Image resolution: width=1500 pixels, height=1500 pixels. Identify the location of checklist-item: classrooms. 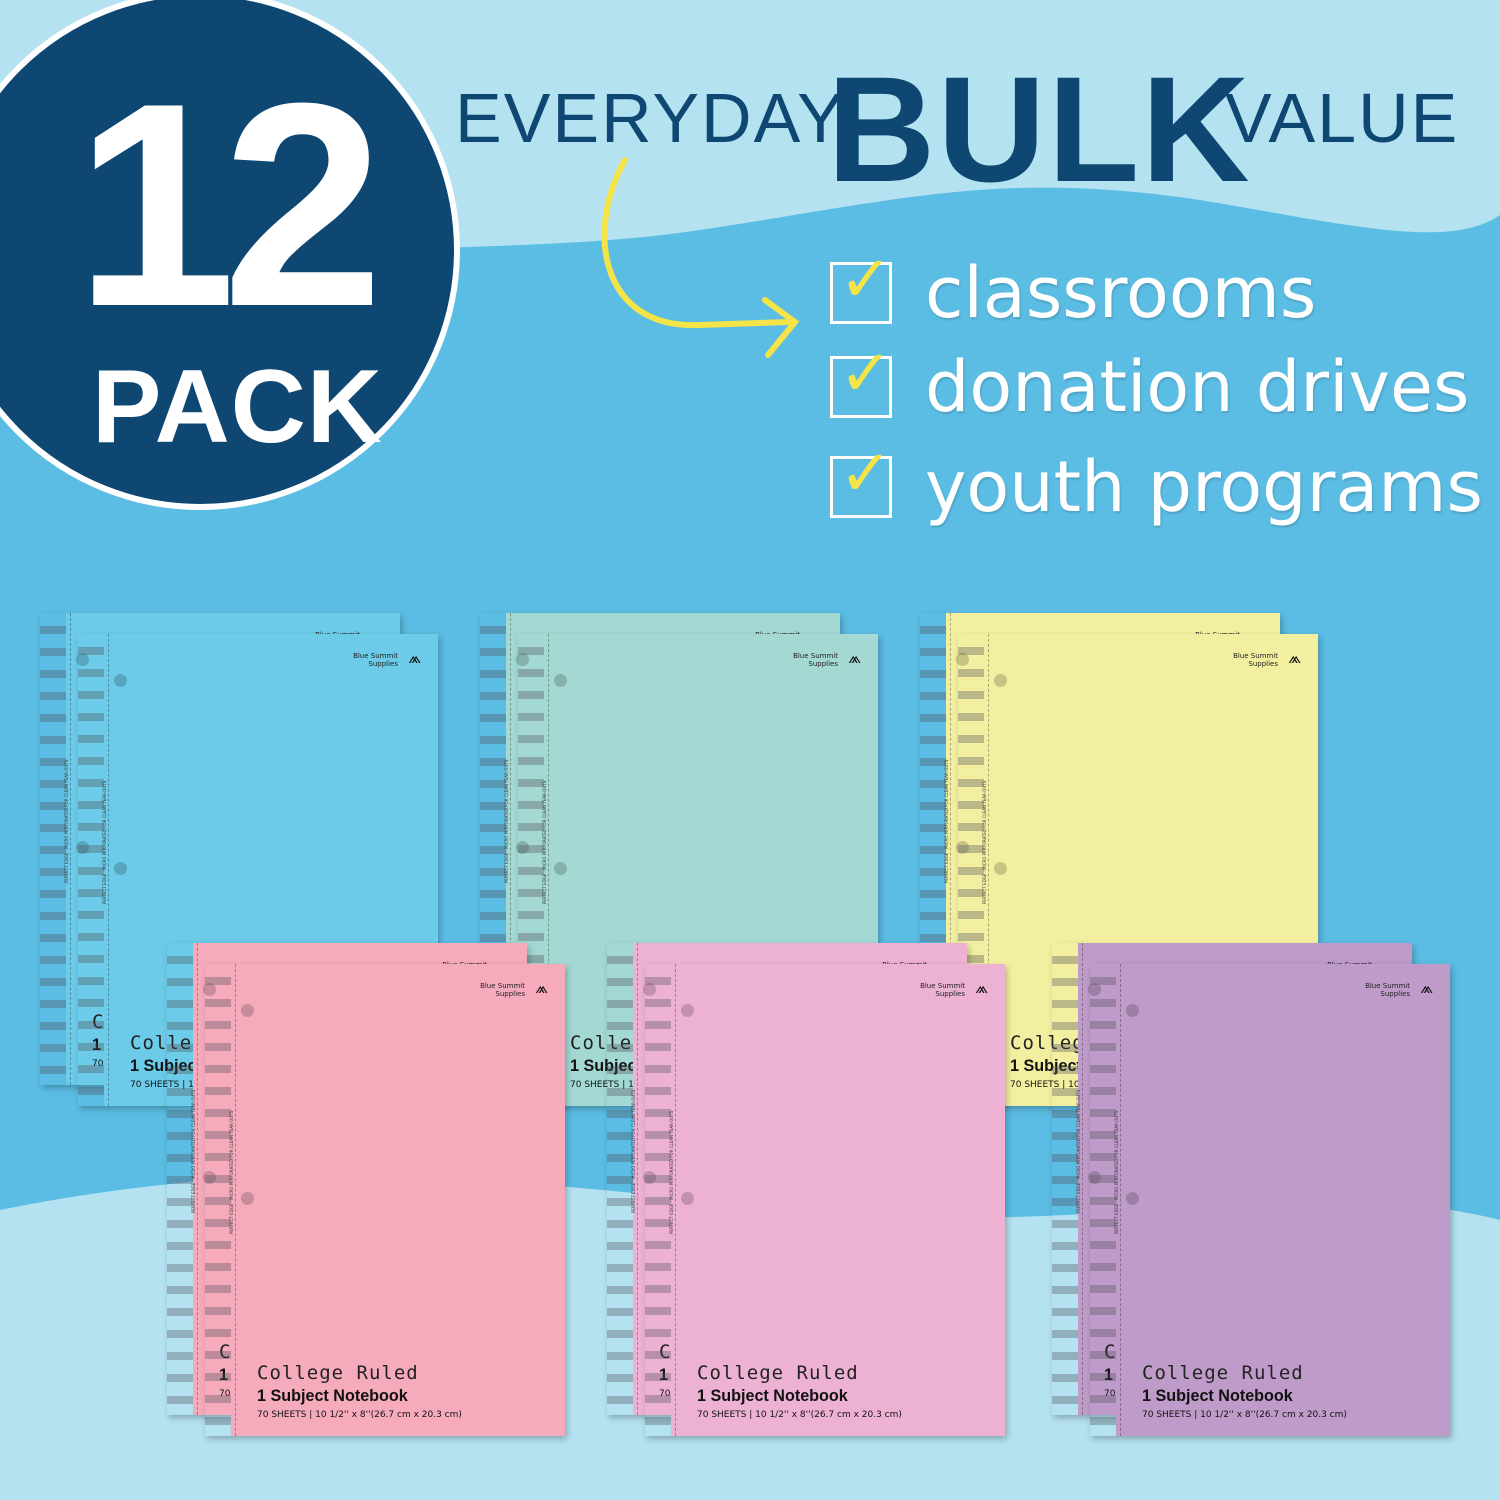
(1121, 293).